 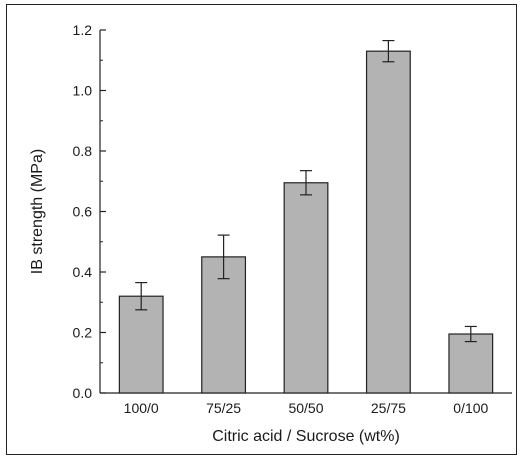 What do you see at coordinates (83, 393) in the screenshot?
I see `y-tick-label: 0.0` at bounding box center [83, 393].